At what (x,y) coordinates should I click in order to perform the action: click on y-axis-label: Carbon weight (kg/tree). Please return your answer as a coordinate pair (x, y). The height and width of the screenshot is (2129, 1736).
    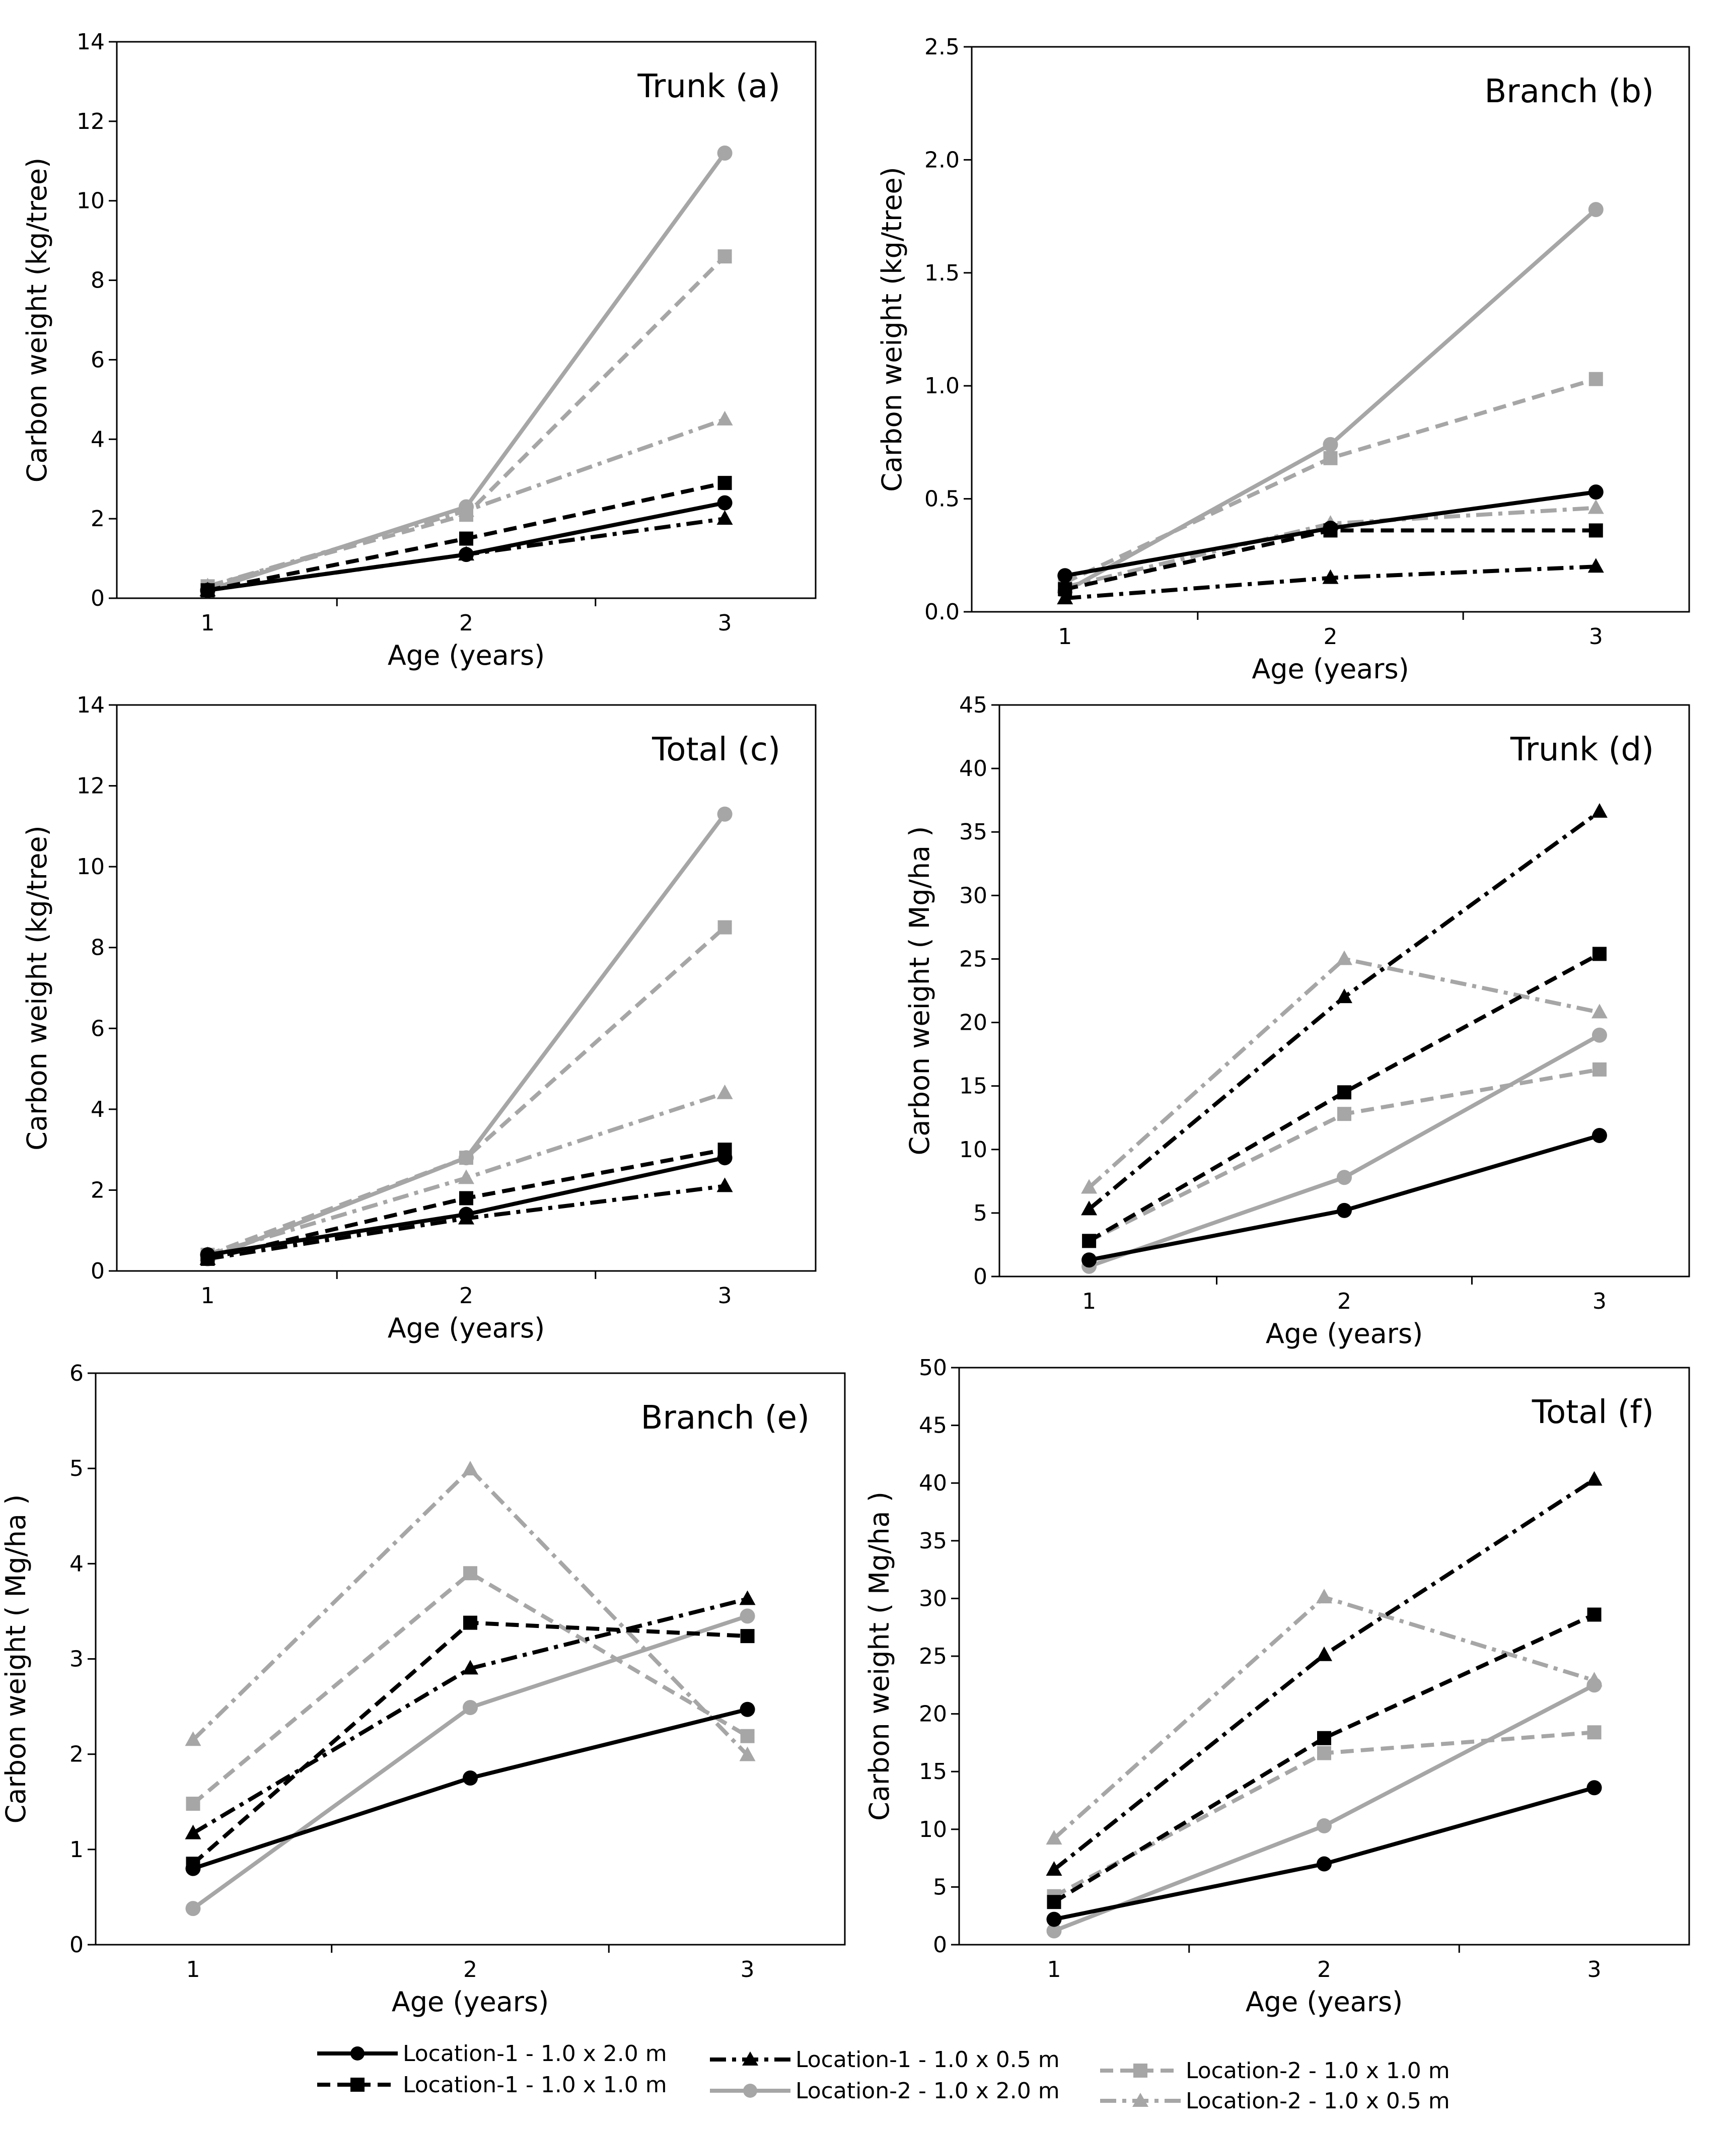
    Looking at the image, I should click on (37, 988).